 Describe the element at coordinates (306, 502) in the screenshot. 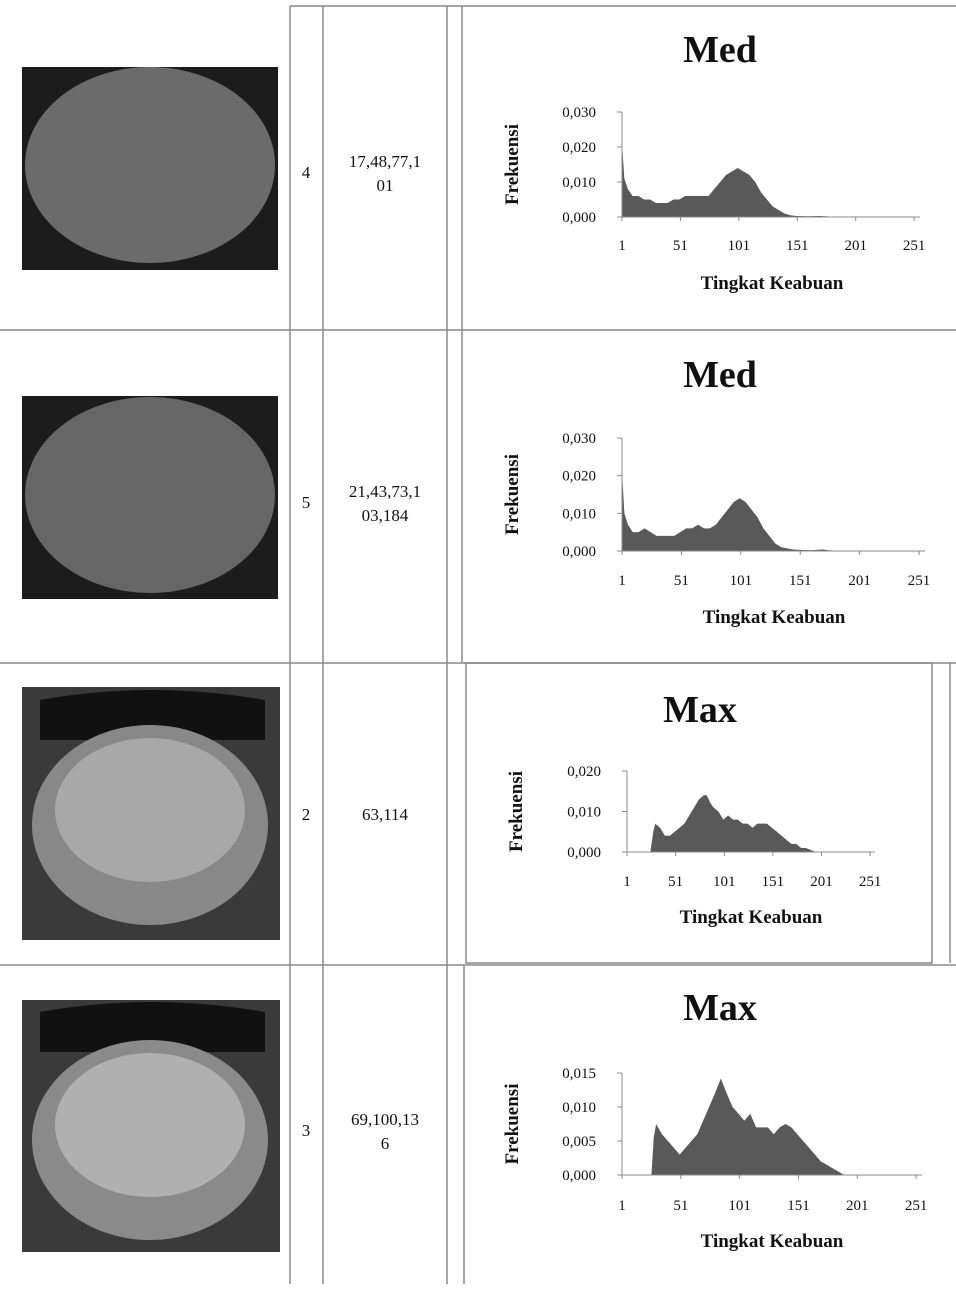

I see `row-number: 5` at that location.